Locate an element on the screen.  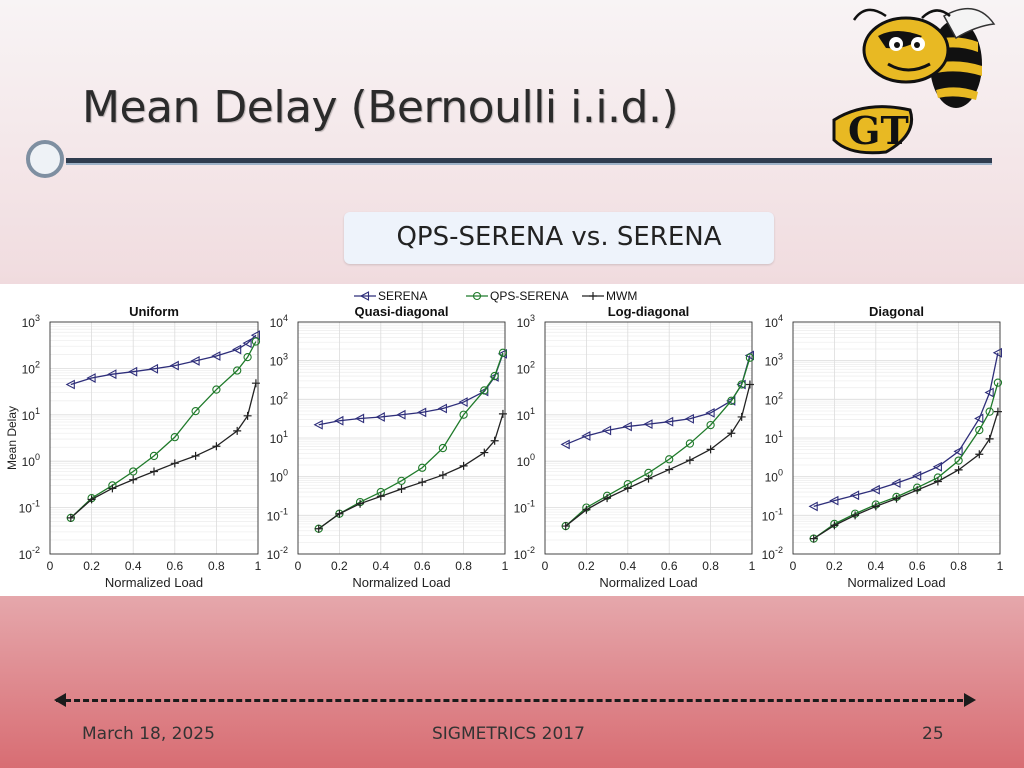
legend-marker-circle is located at coordinates (477, 296).